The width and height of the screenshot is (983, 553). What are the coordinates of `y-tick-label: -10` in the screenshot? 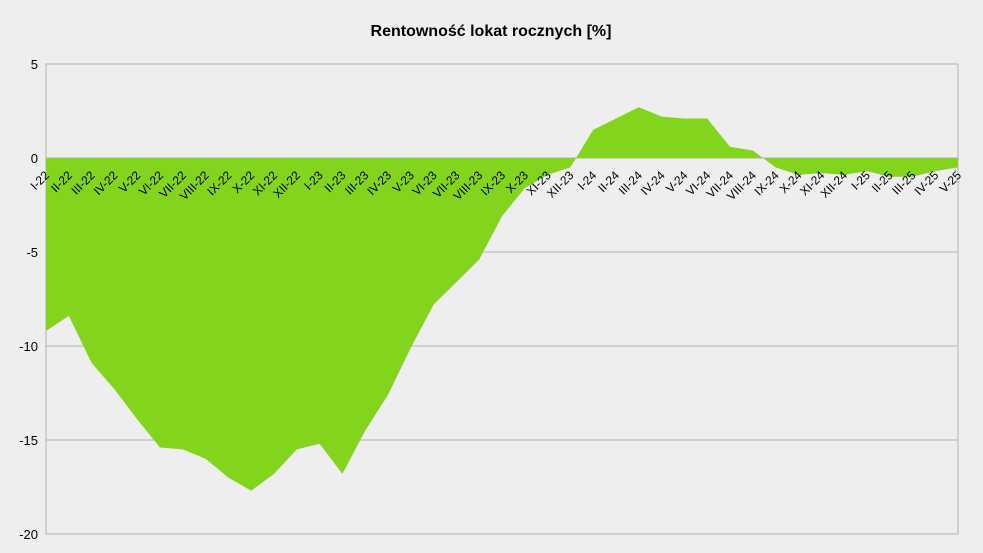 It's located at (28, 346).